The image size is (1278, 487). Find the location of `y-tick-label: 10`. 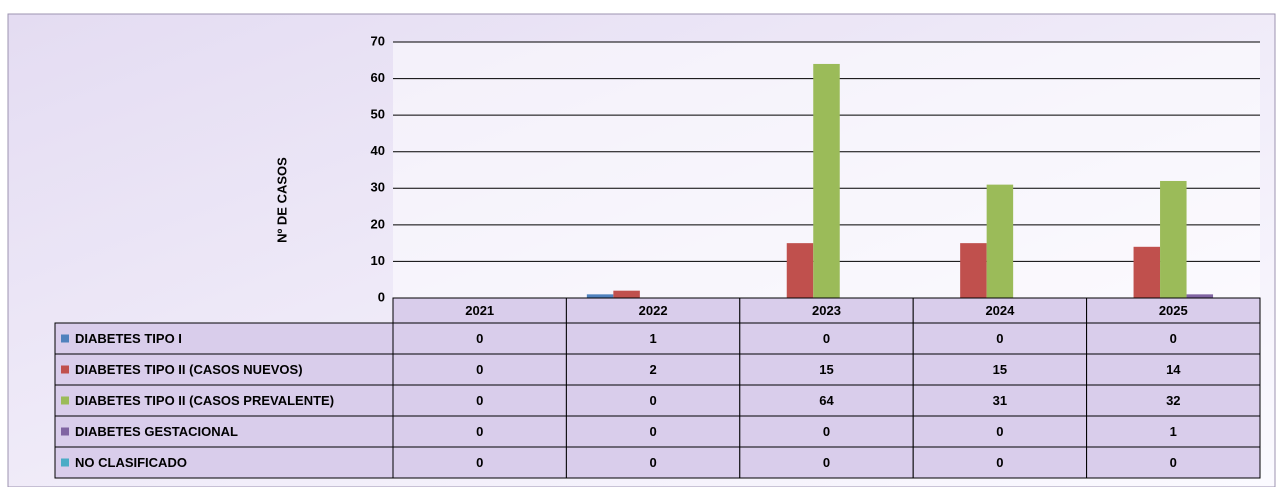

y-tick-label: 10 is located at coordinates (378, 260).